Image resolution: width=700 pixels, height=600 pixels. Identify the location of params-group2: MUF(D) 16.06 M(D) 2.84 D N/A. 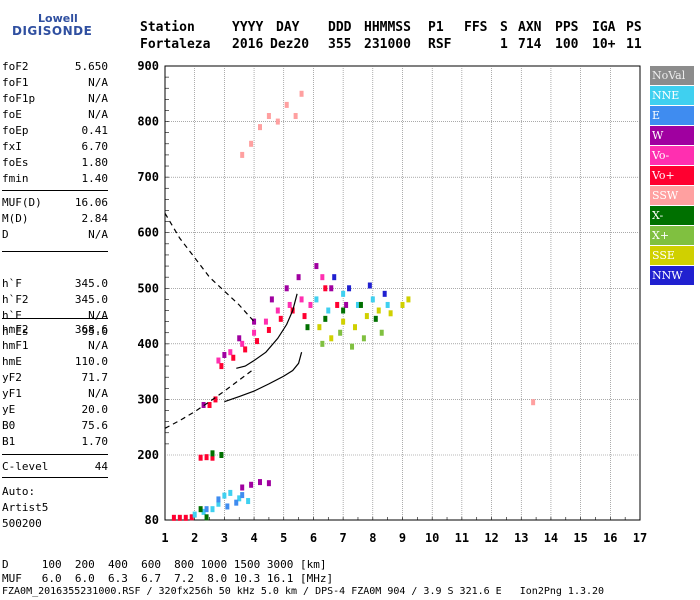
(55, 219).